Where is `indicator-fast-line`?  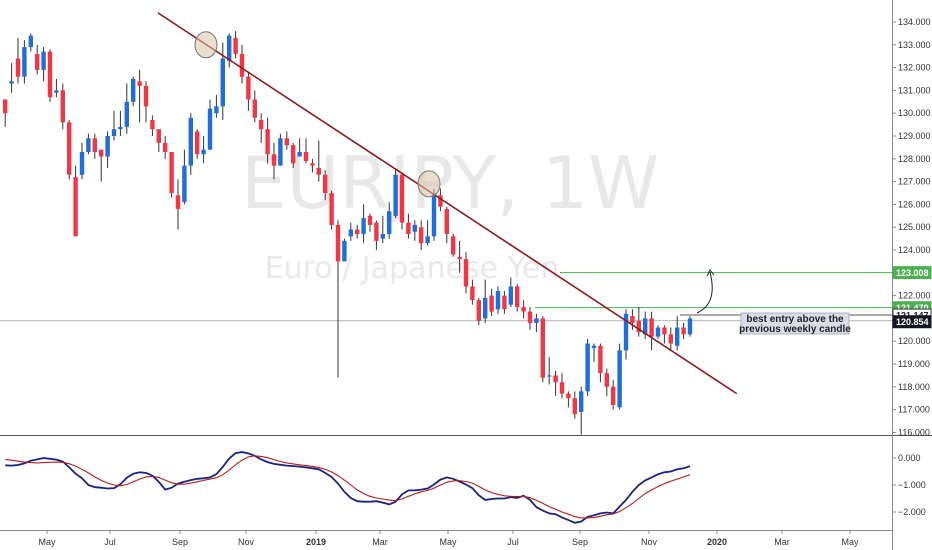
indicator-fast-line is located at coordinates (348, 487).